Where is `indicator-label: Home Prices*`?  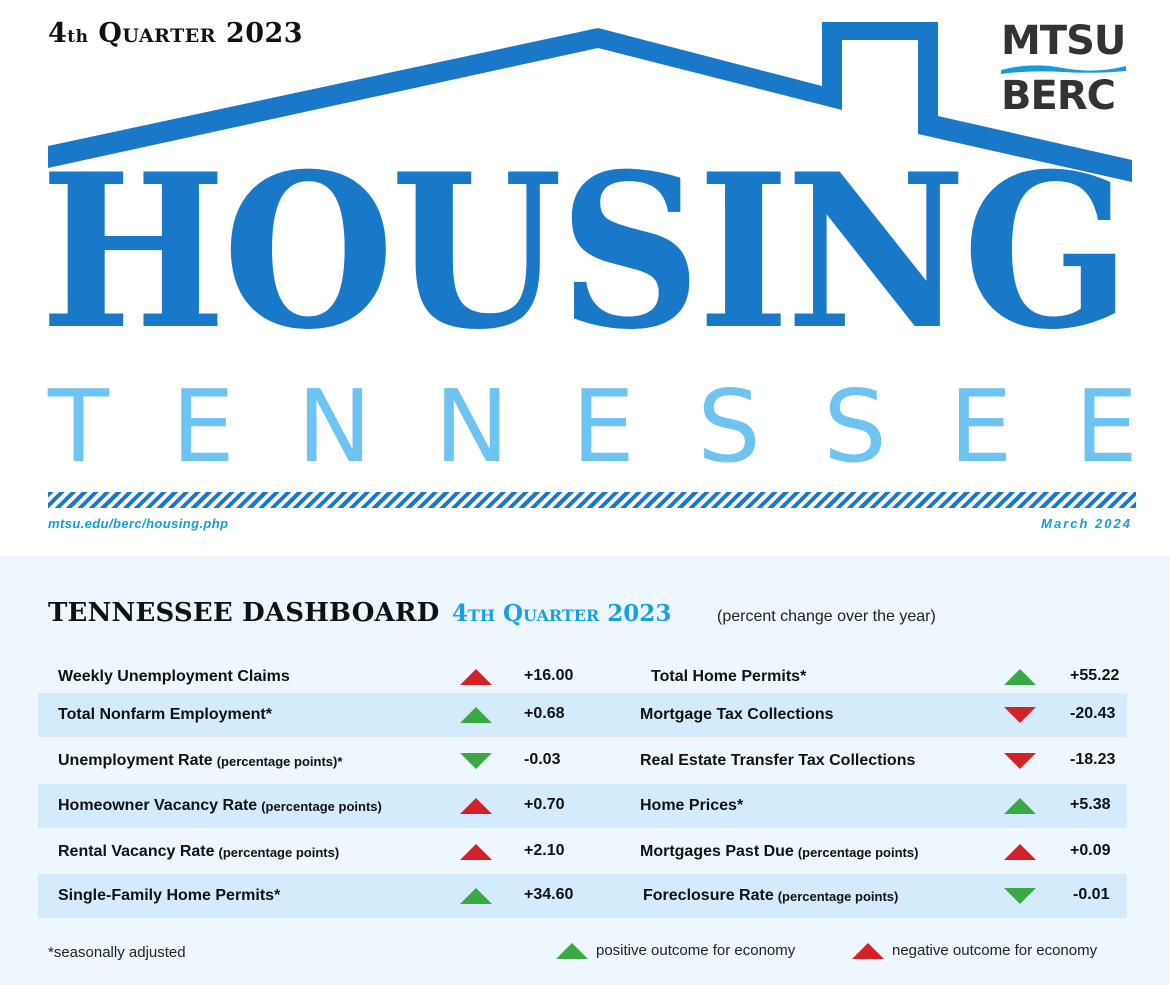 indicator-label: Home Prices* is located at coordinates (692, 805).